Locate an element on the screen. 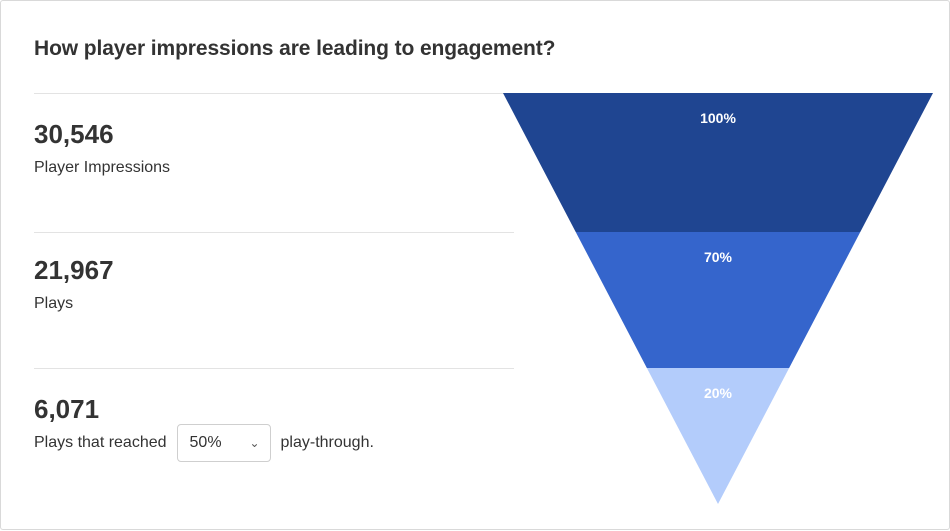 The image size is (950, 531). plays-label: Plays is located at coordinates (54, 303).